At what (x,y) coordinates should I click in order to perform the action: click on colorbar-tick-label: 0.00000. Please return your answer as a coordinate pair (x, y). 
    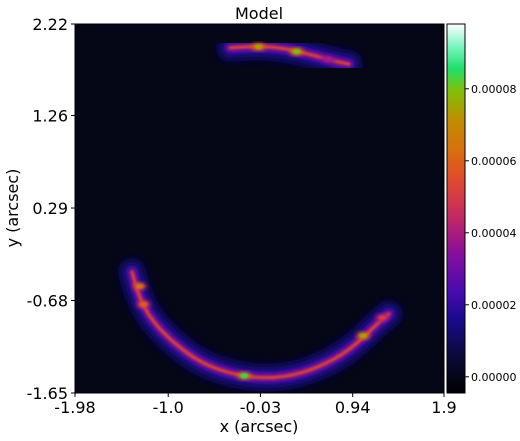
    Looking at the image, I should click on (494, 377).